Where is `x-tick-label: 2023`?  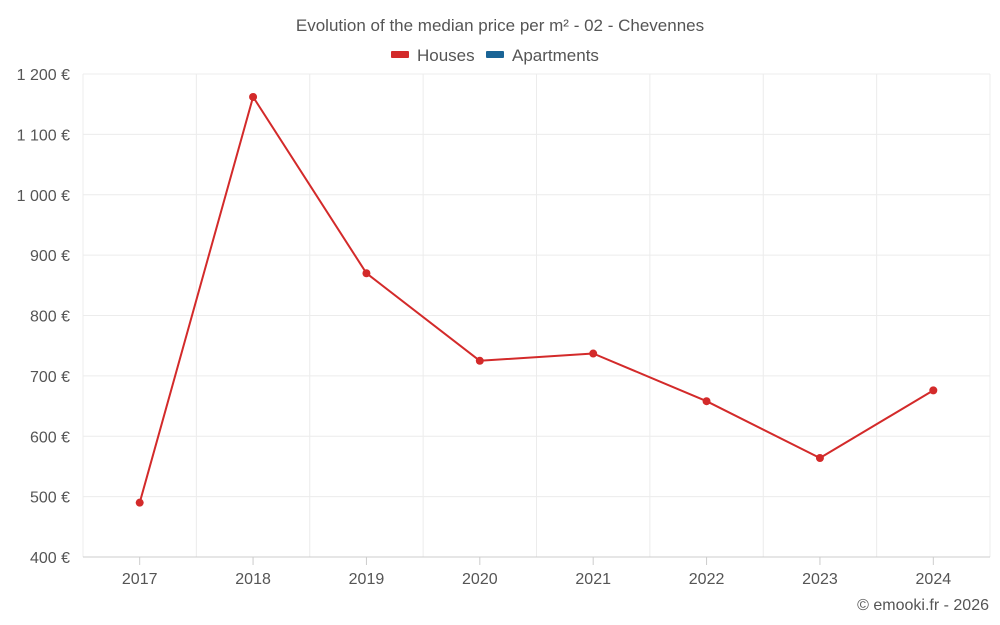 x-tick-label: 2023 is located at coordinates (820, 579).